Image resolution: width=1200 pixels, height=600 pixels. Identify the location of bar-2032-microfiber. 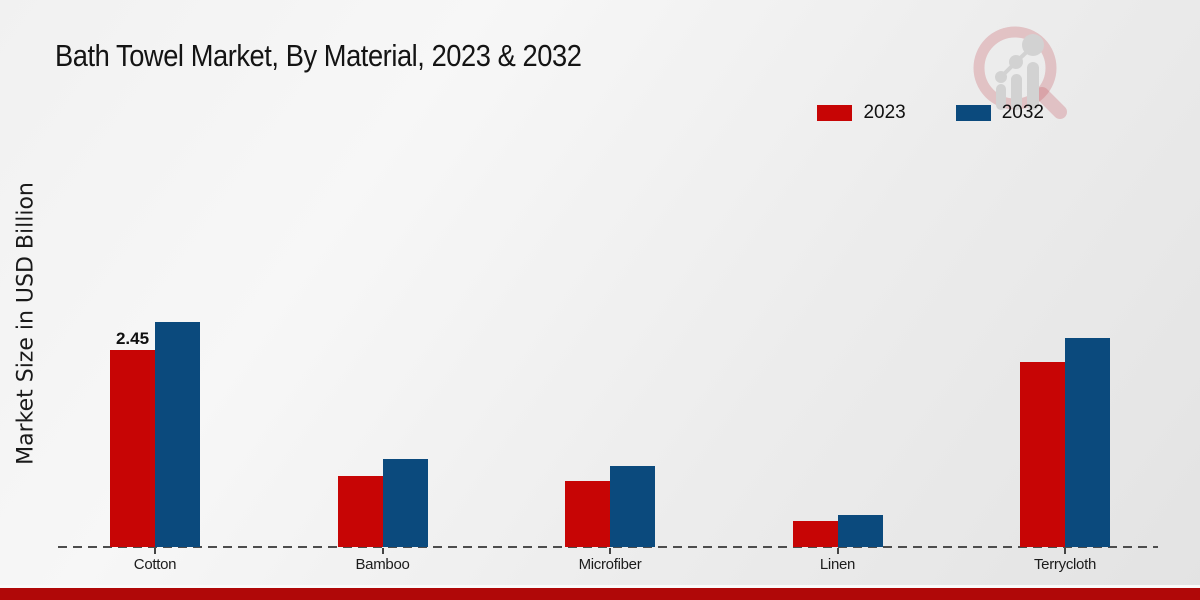
(632, 506).